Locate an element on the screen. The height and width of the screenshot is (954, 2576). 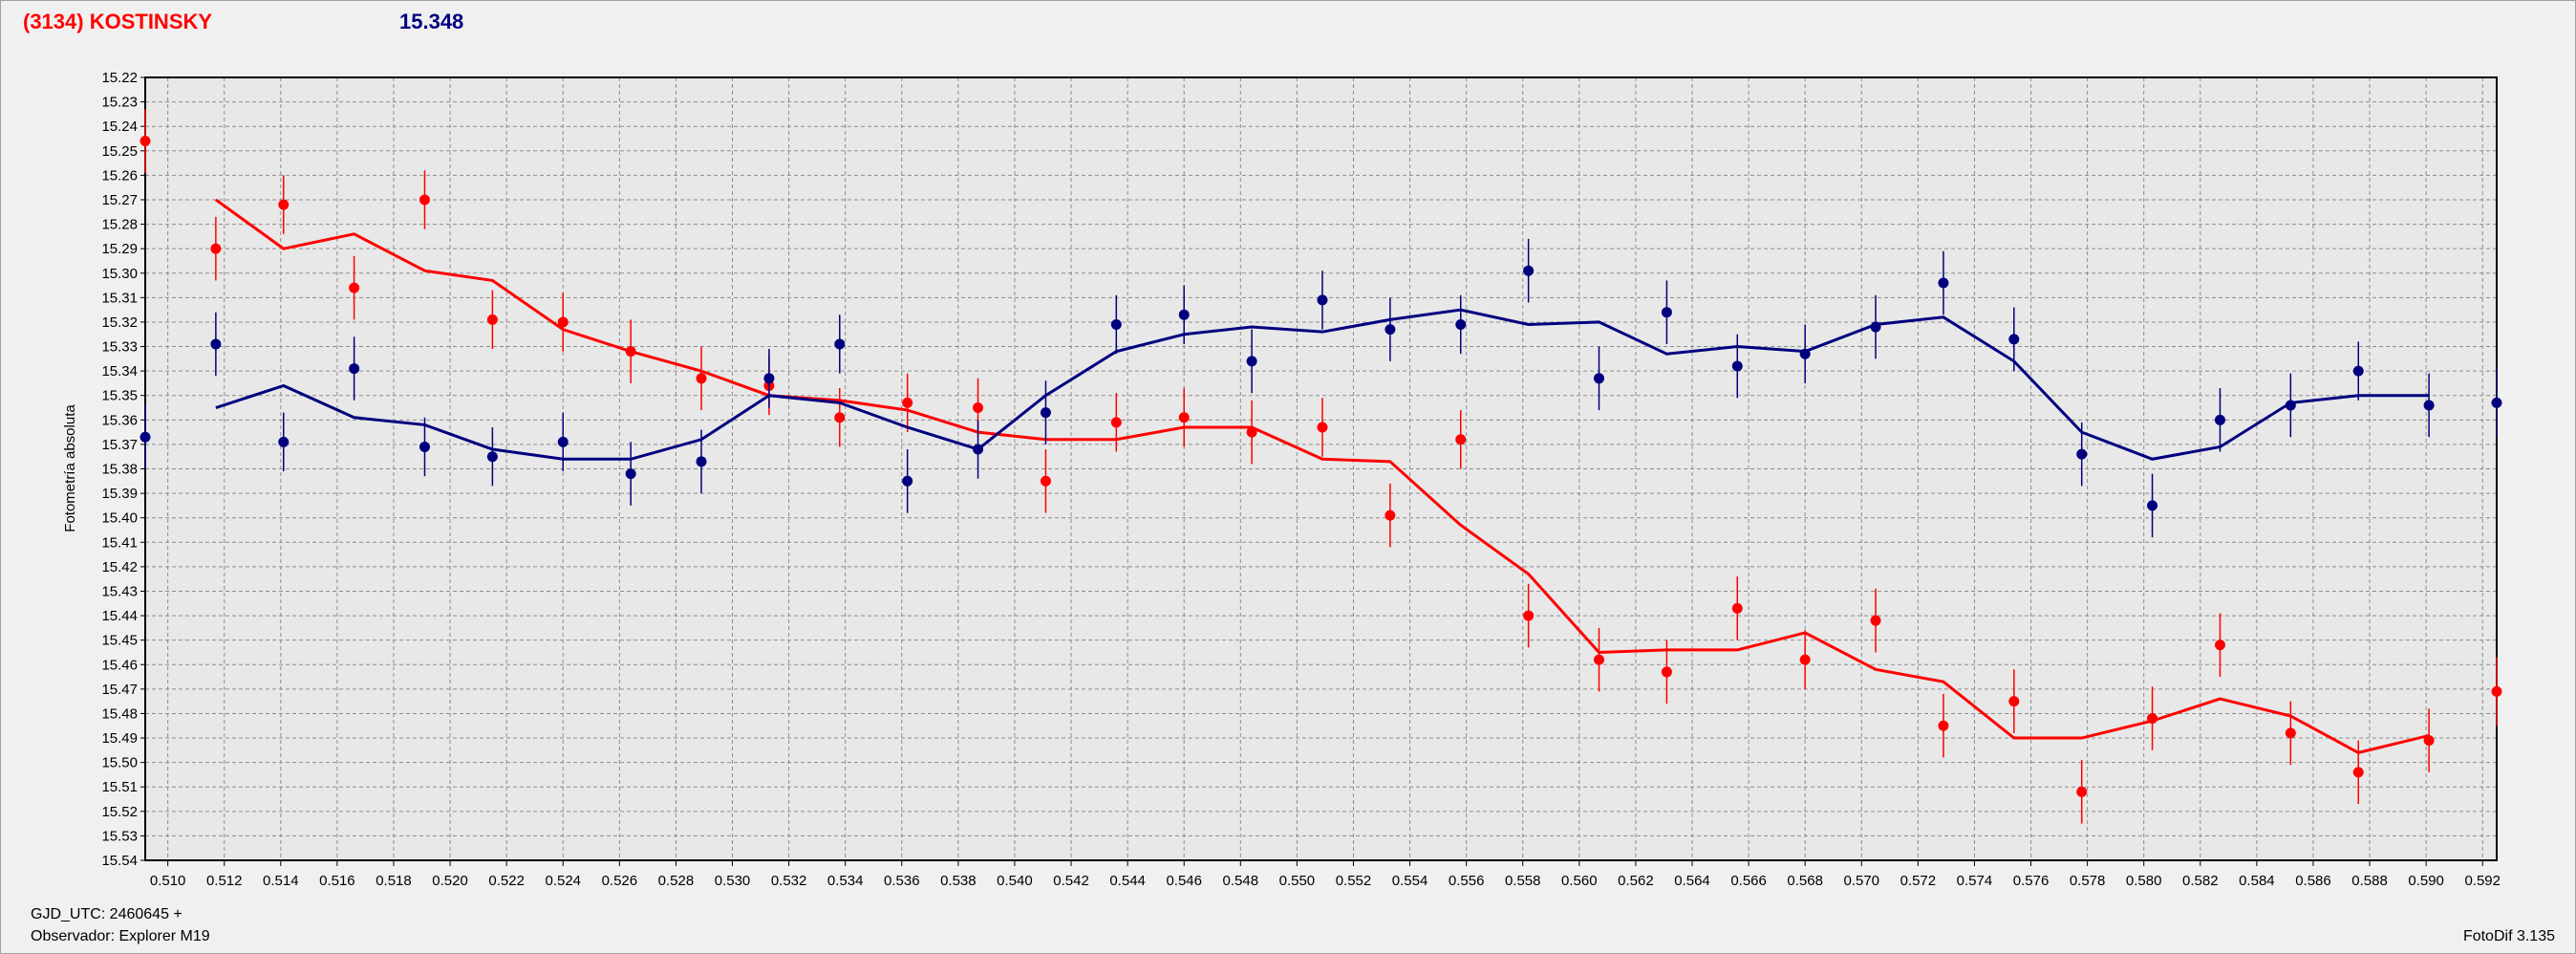
y-tick-label: 15.33 is located at coordinates (119, 347).